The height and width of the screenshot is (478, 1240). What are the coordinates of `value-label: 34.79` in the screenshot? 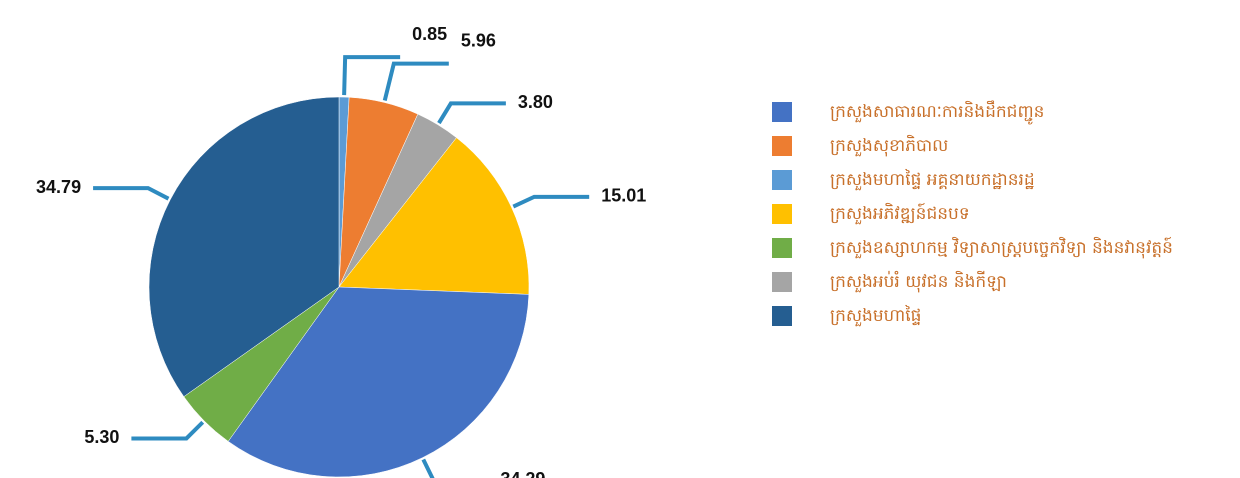 It's located at (58, 187).